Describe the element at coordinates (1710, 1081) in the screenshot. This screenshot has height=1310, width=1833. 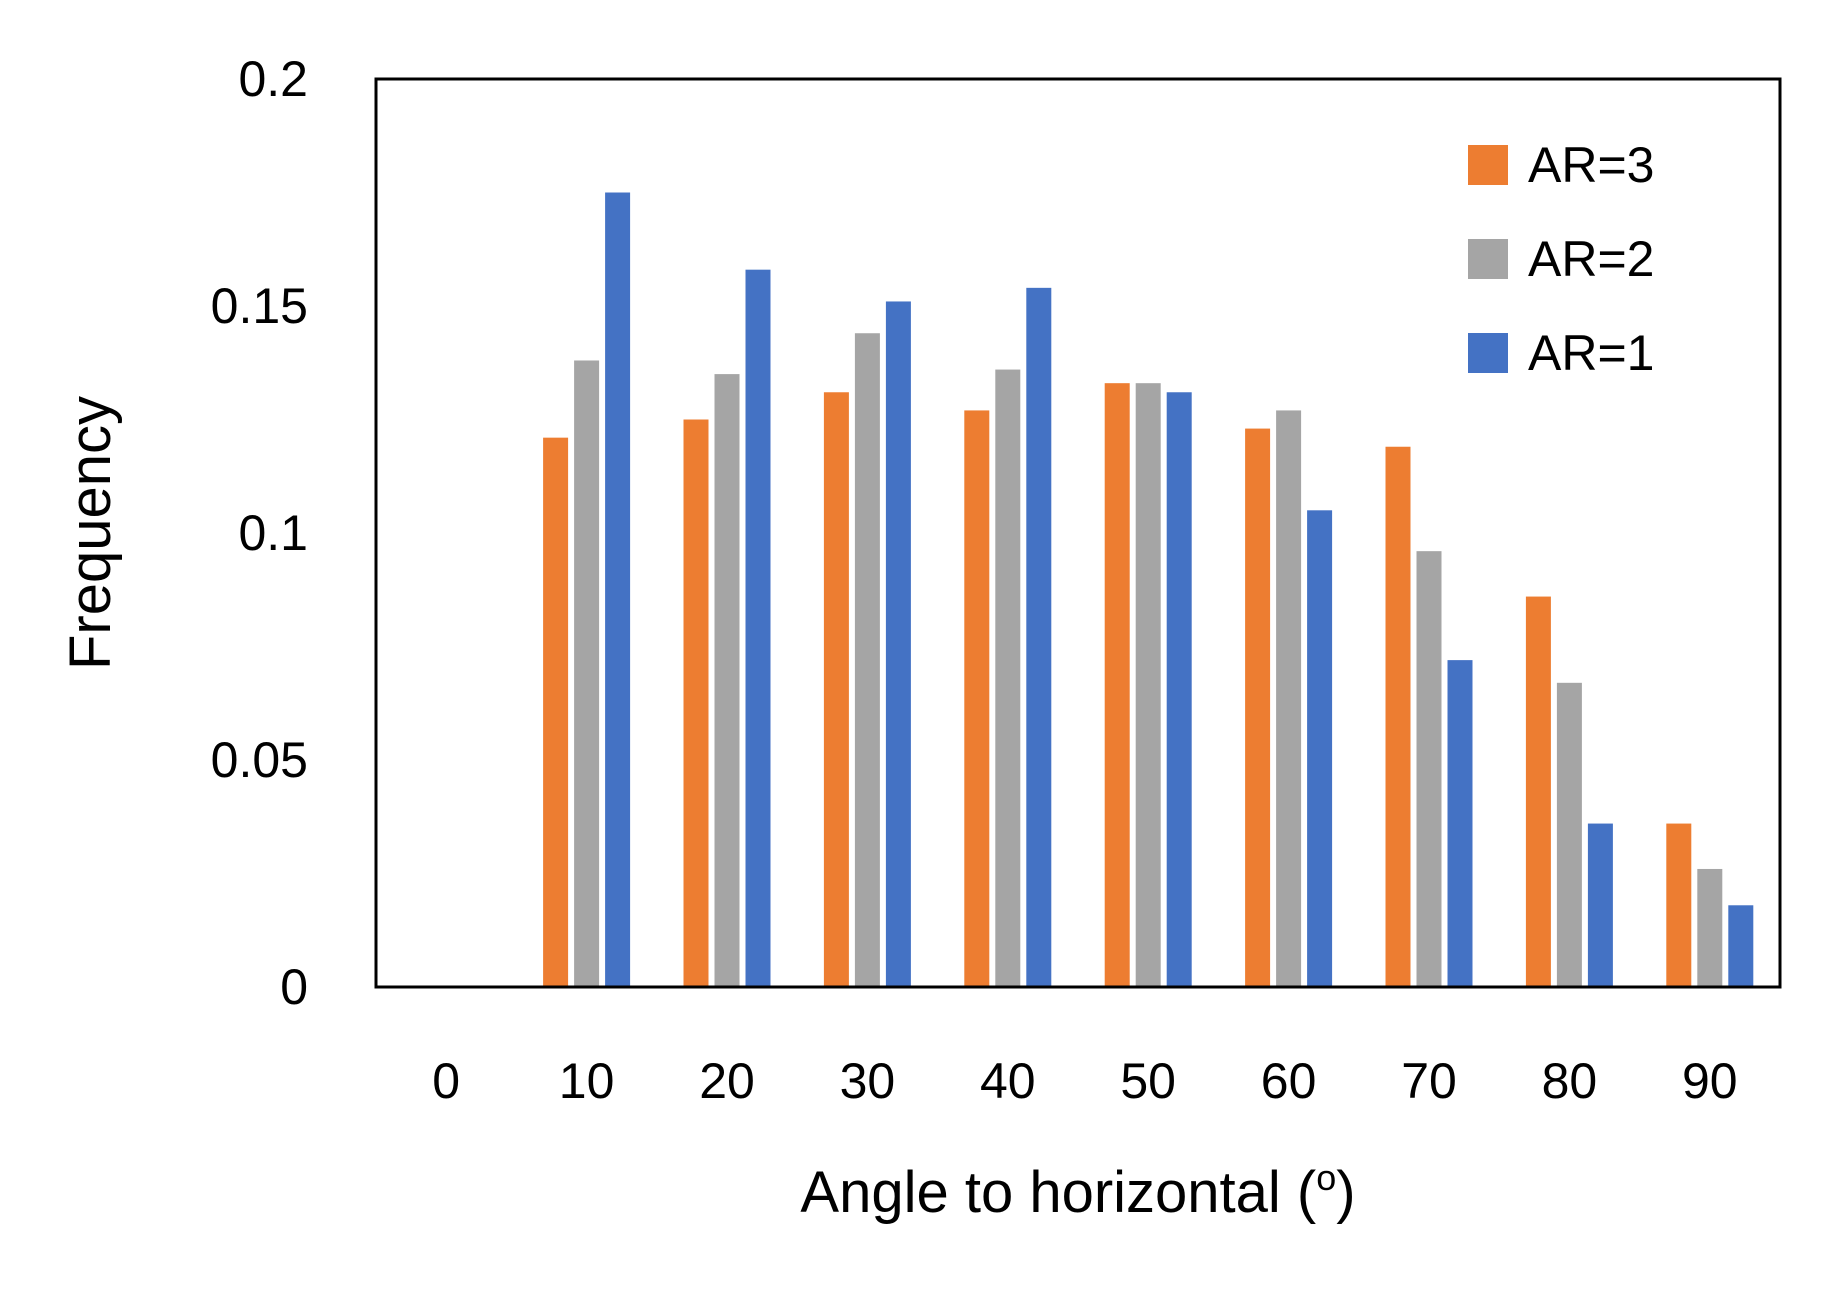
I see `x-tick-label: 90` at that location.